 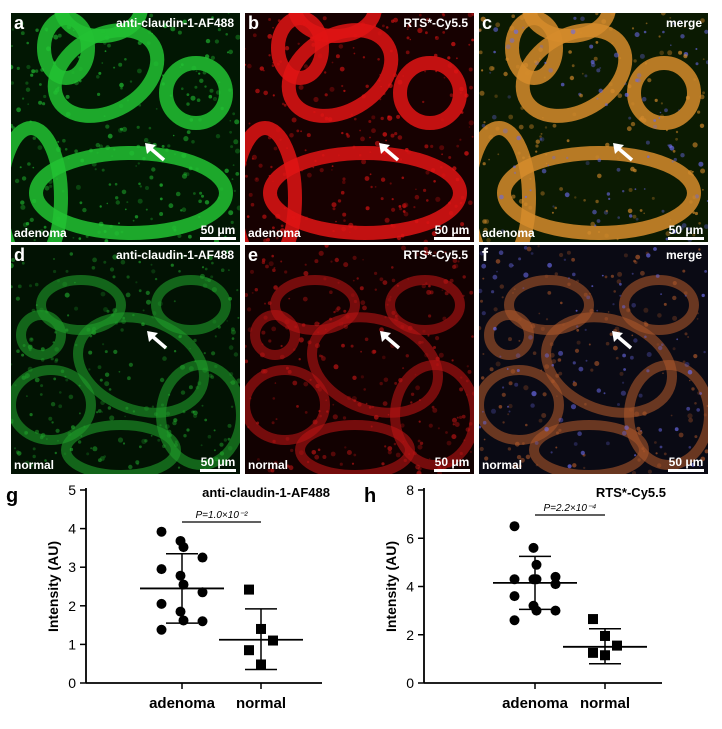 What do you see at coordinates (410, 538) in the screenshot?
I see `y-tick-label: 6` at bounding box center [410, 538].